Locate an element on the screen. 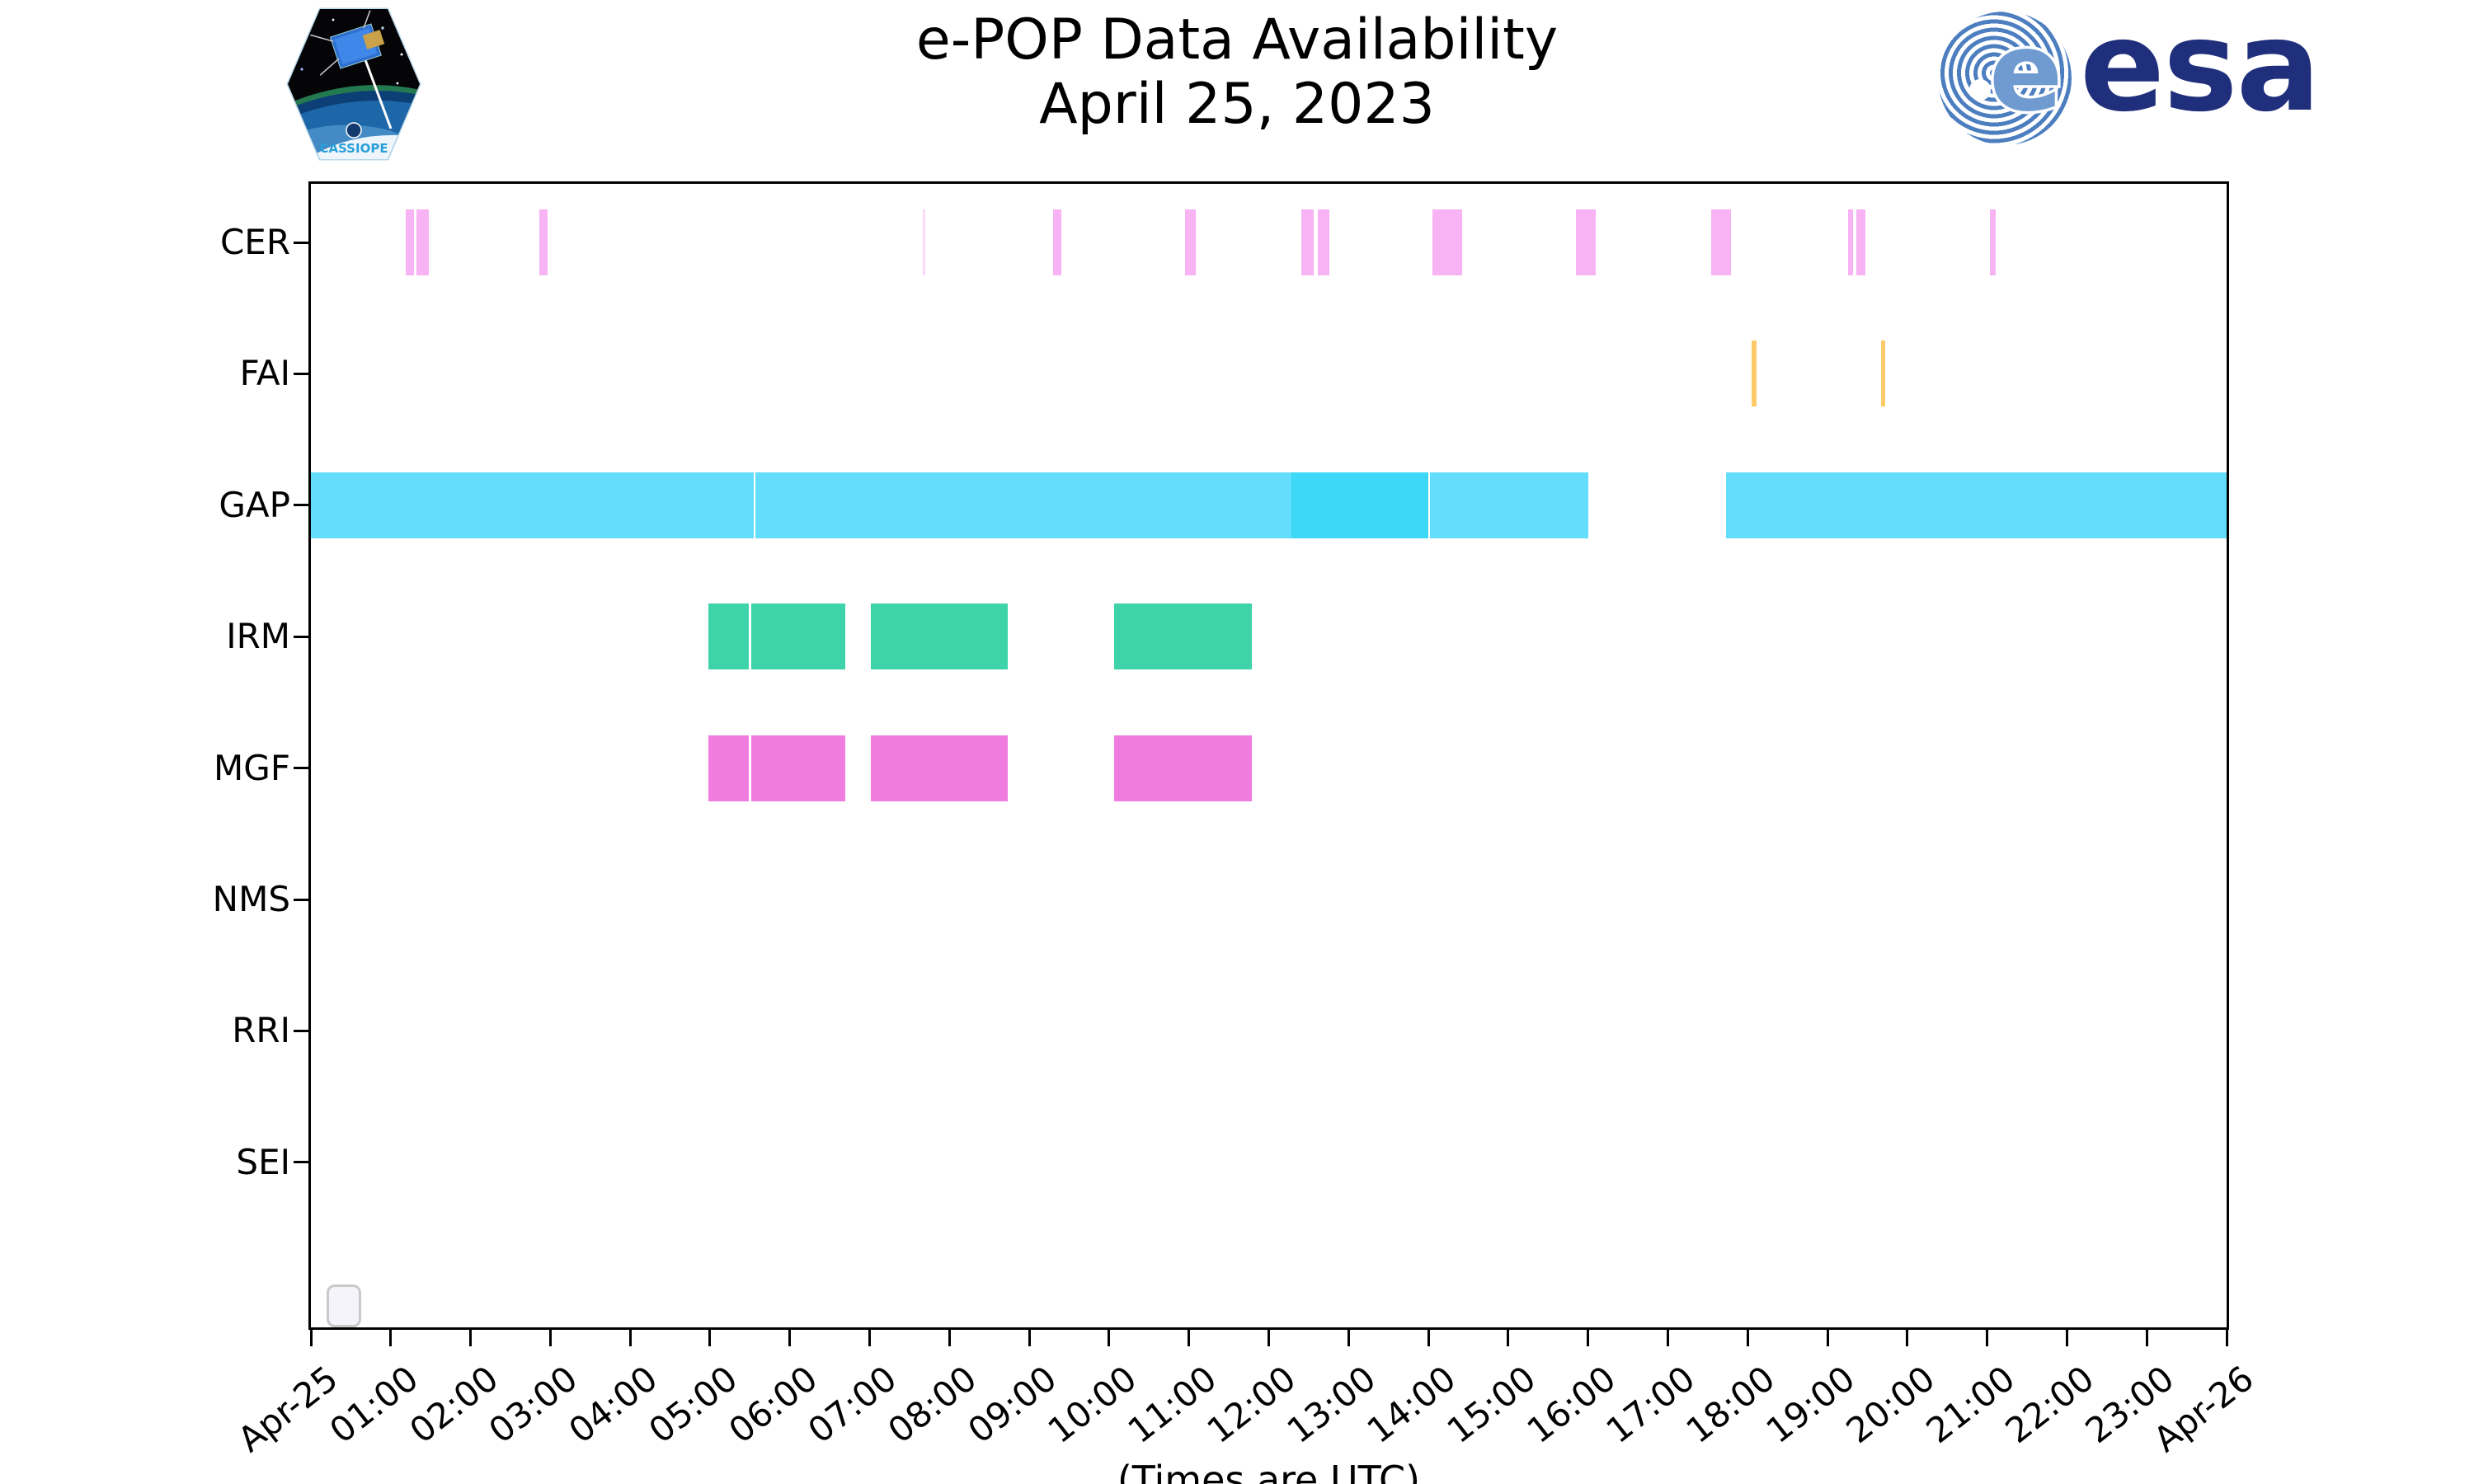  x-label-text: 13:00 is located at coordinates (1331, 1405).